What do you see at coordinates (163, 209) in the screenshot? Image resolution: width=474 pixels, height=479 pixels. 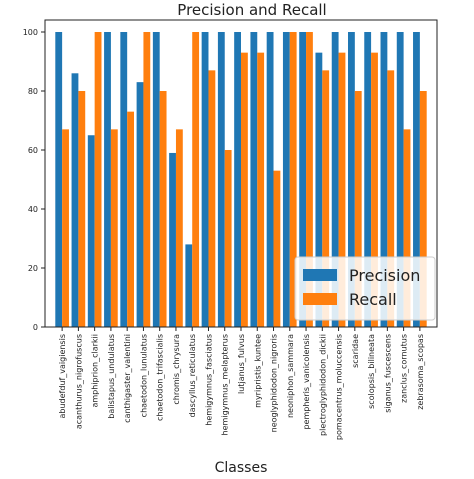 I see `bar-recall-chaetodon_trifascialis` at bounding box center [163, 209].